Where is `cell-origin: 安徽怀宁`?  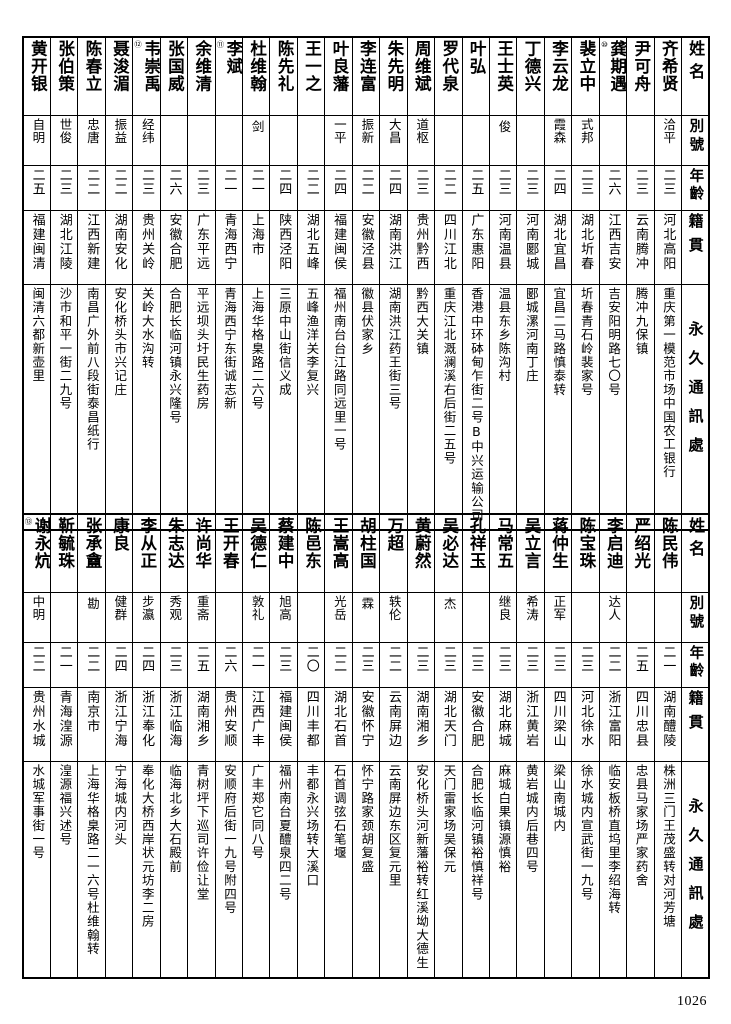 cell-origin: 安徽怀宁 is located at coordinates (366, 724).